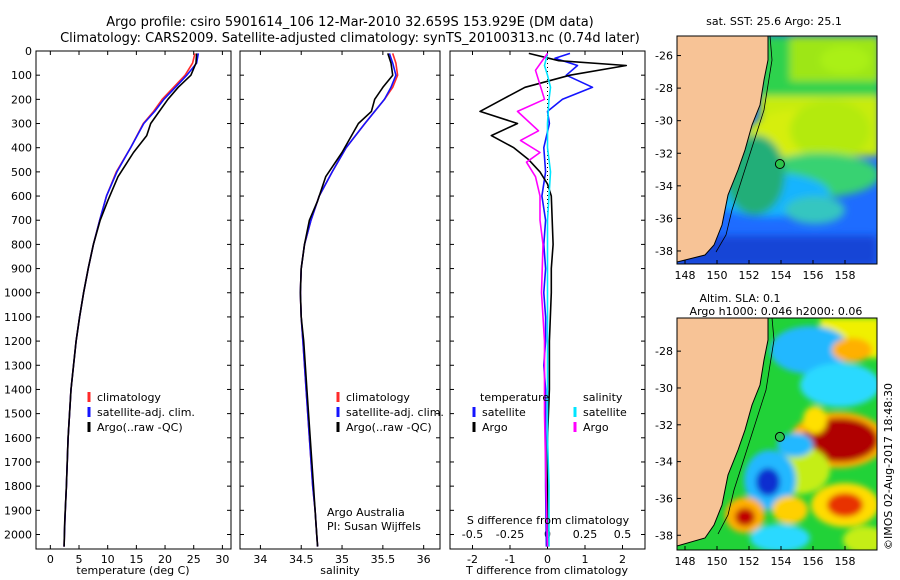 This screenshot has height=580, width=900. What do you see at coordinates (514, 397) in the screenshot?
I see `legend-temperature-header: temperature` at bounding box center [514, 397].